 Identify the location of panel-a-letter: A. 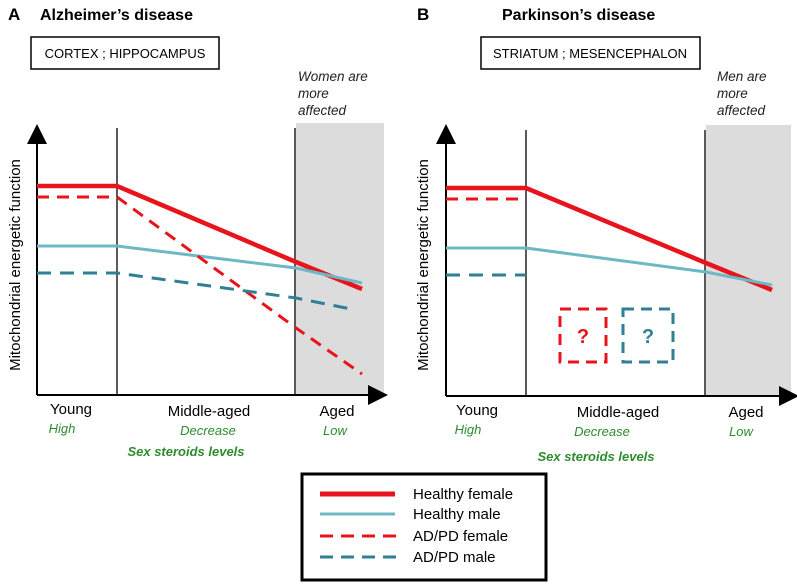
(14, 14).